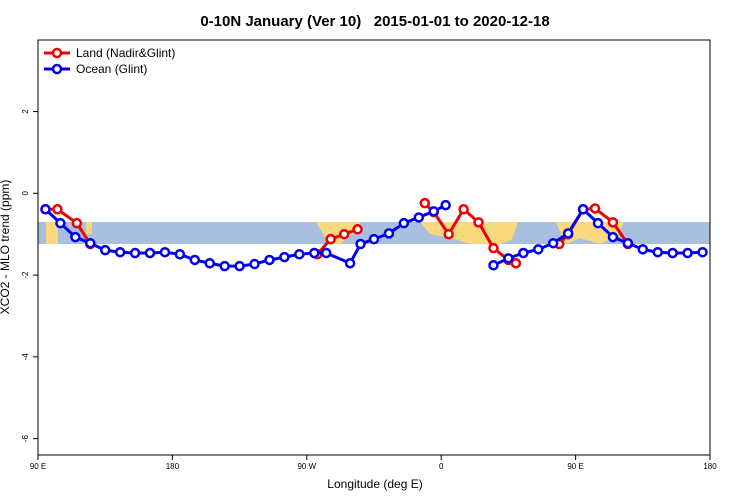 The width and height of the screenshot is (750, 500). Describe the element at coordinates (25, 193) in the screenshot. I see `y-tick-label: 0` at that location.